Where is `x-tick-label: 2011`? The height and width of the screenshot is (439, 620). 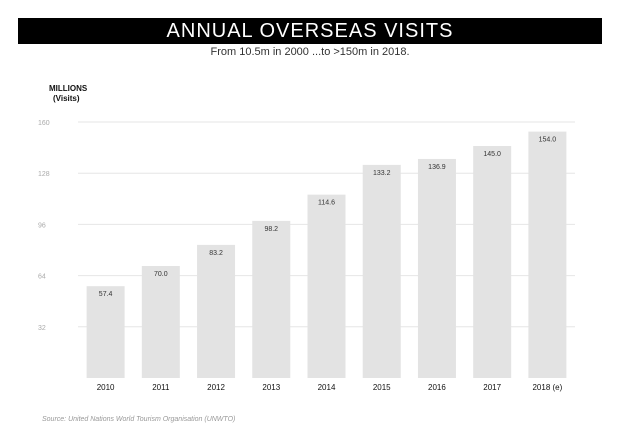
x-tick-label: 2011 is located at coordinates (161, 387).